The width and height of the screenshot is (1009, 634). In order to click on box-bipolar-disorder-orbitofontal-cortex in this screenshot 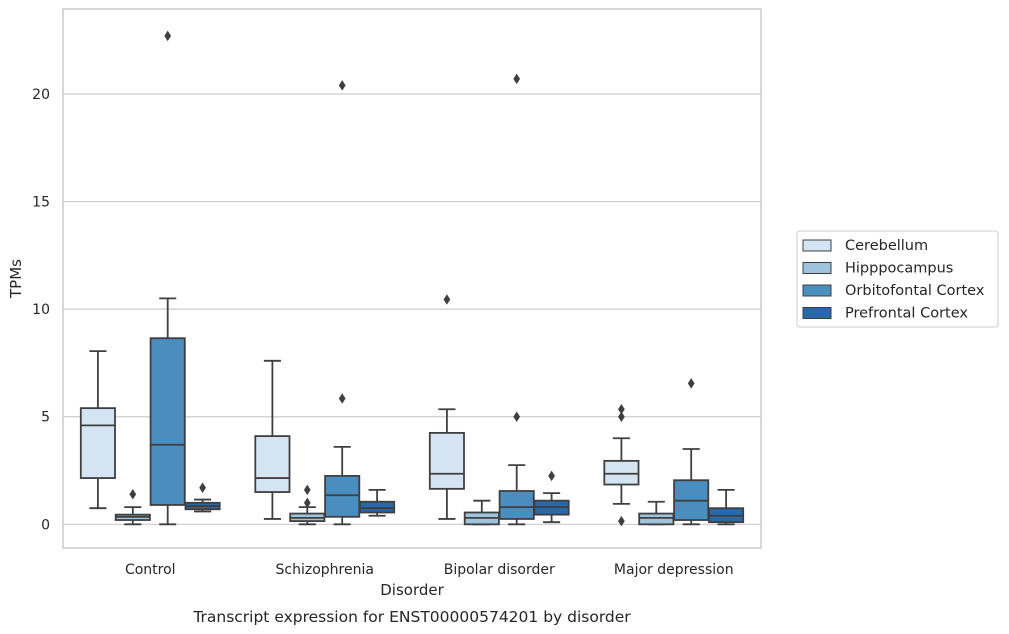, I will do `click(516, 299)`.